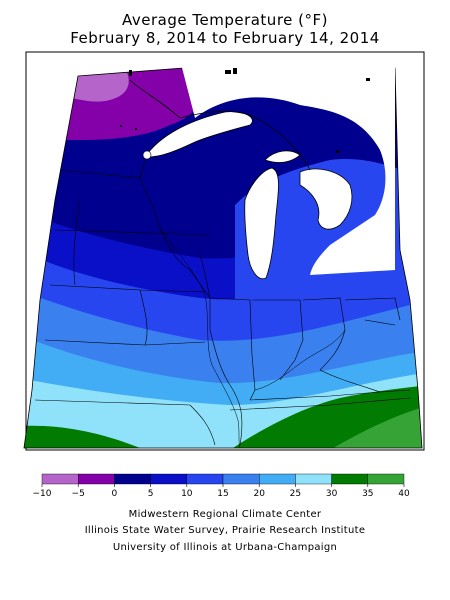  I want to click on legend-tick-labels: −10 −5 0 5 10 15 20 25 30 35 40, so click(221, 491).